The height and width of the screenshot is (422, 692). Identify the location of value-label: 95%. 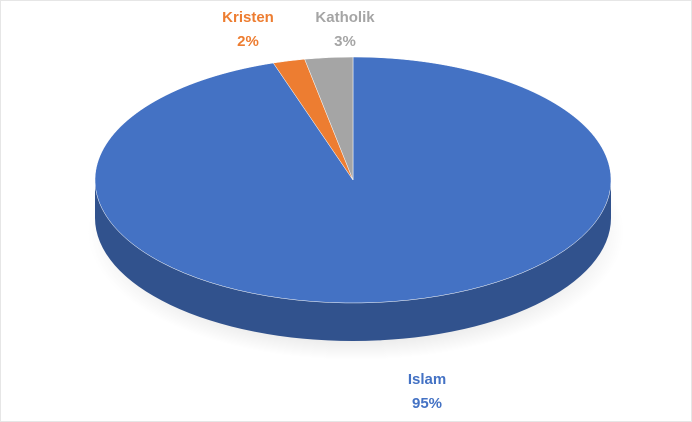
(427, 403).